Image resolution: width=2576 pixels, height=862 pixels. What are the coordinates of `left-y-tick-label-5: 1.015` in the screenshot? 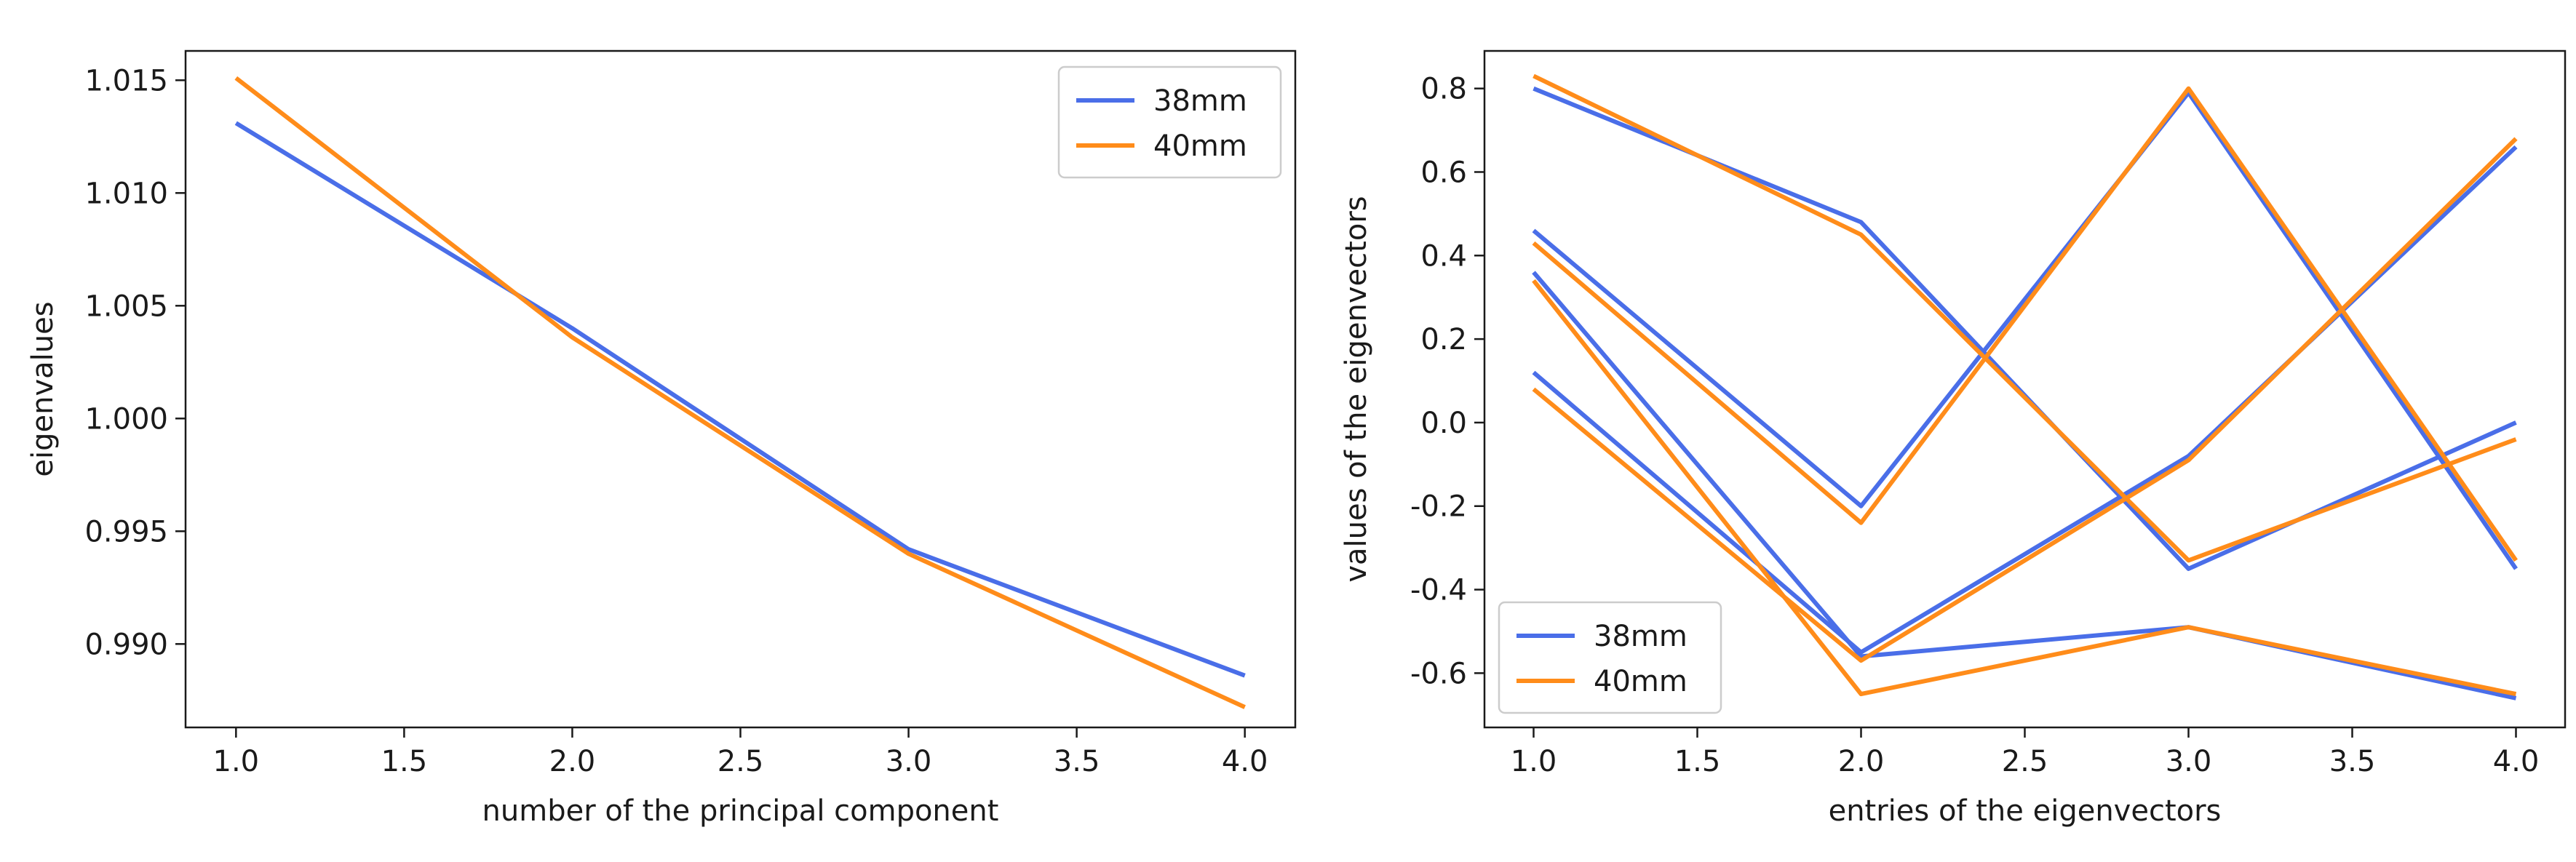 It's located at (126, 80).